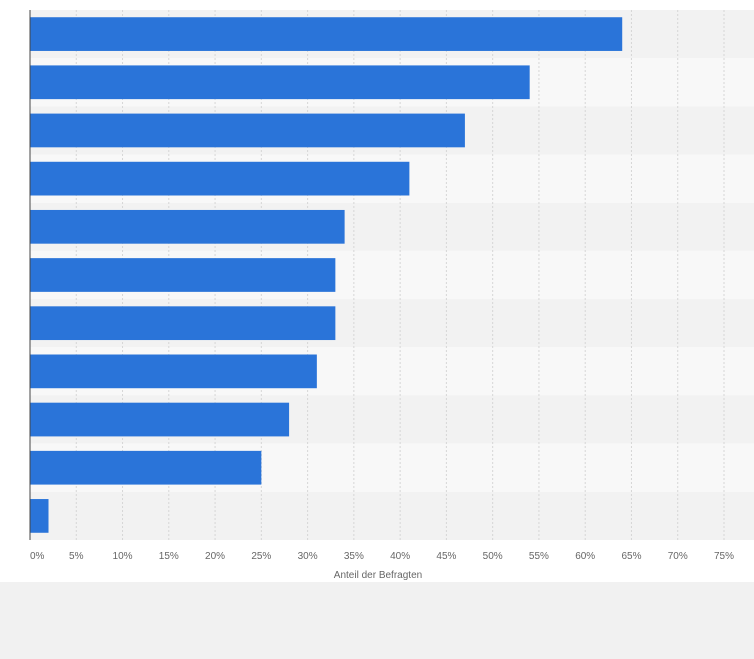 The image size is (754, 659). I want to click on x-tick-label: 45%, so click(446, 556).